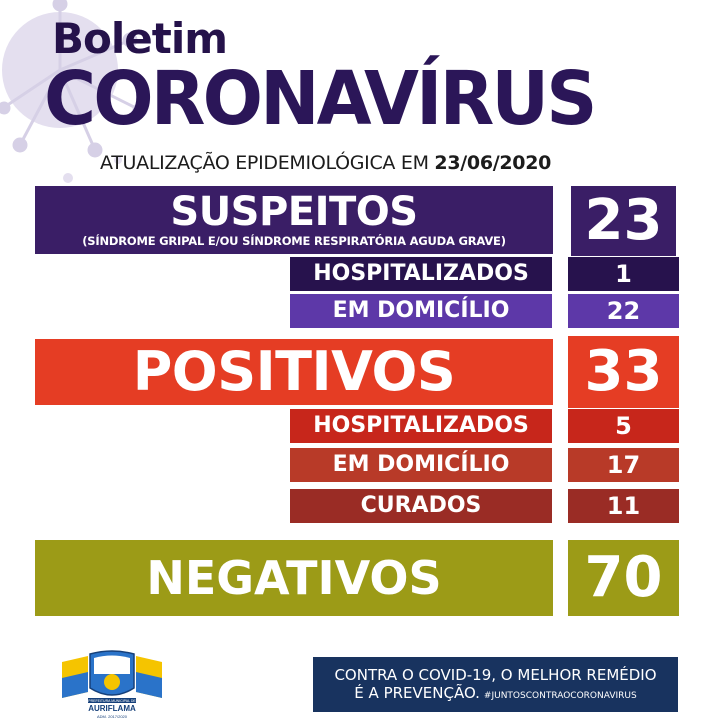 The height and width of the screenshot is (720, 720). Describe the element at coordinates (495, 675) in the screenshot. I see `slogan-line1: CONTRA O COVID-19, O MELHOR REMÉDIO` at that location.